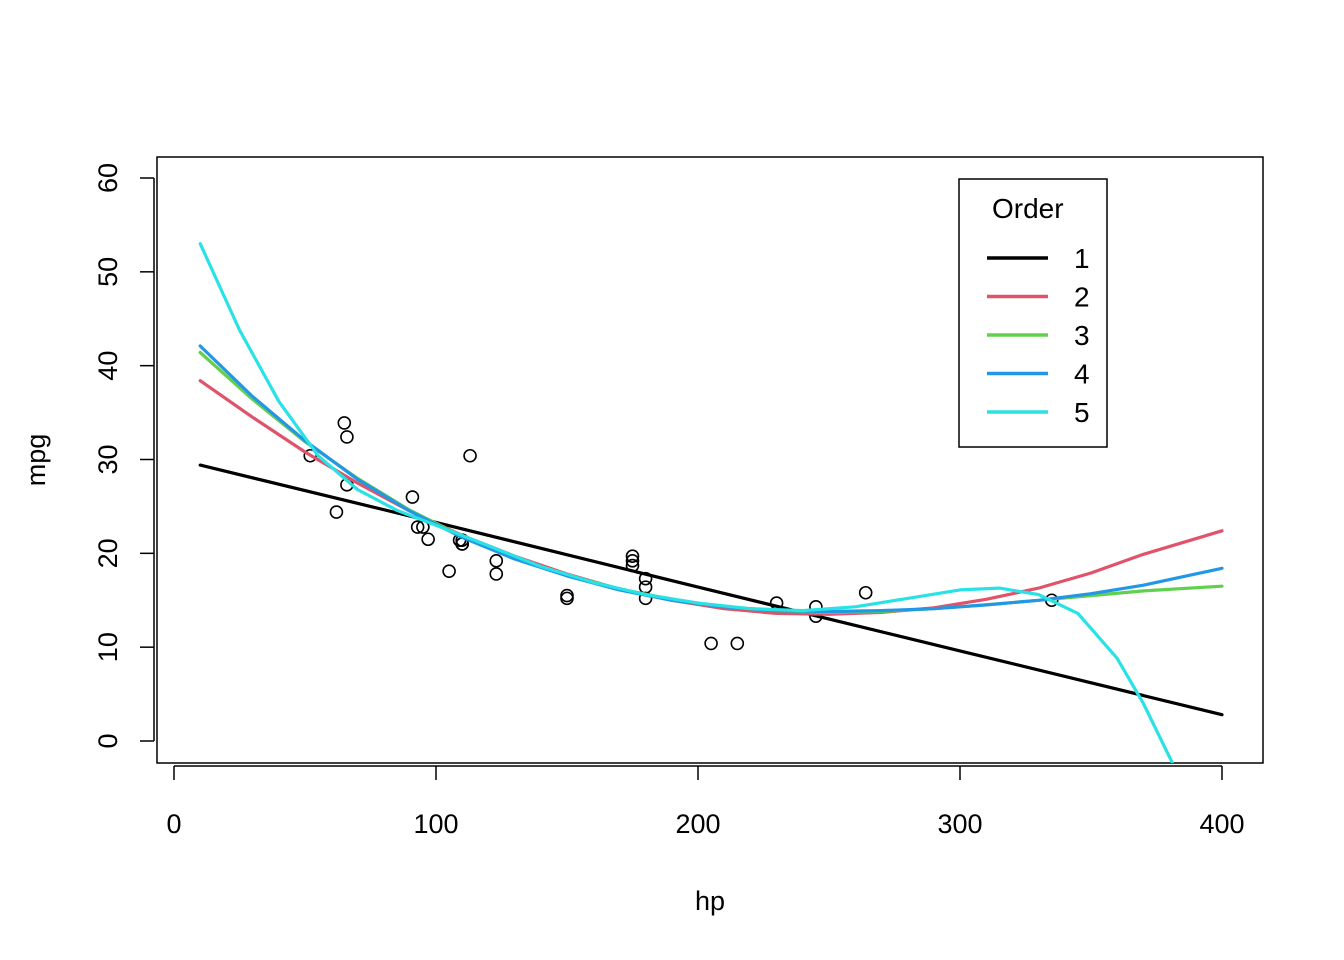 The image size is (1344, 960). I want to click on y-tick-label: 10, so click(108, 647).